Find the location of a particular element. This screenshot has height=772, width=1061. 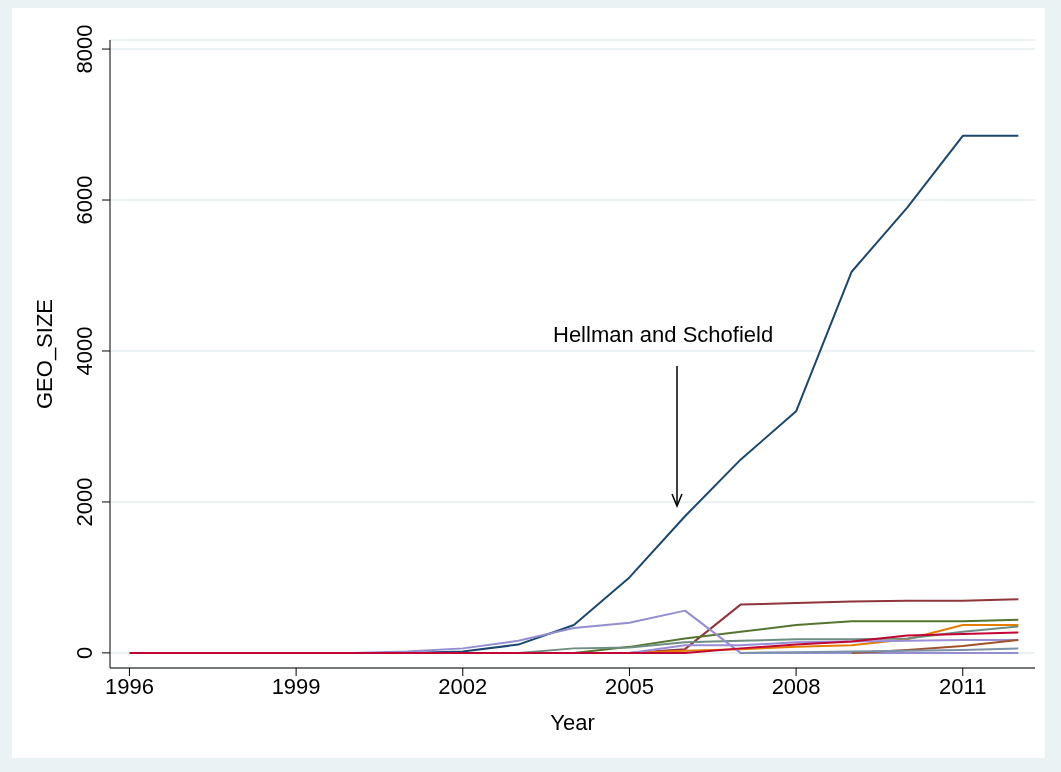

x-tick-label: 2008 is located at coordinates (796, 686).